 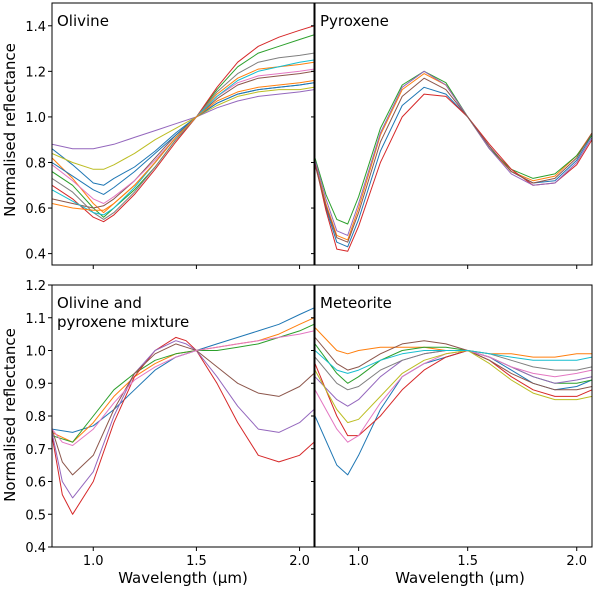 What do you see at coordinates (356, 303) in the screenshot?
I see `panel-title: Meteorite` at bounding box center [356, 303].